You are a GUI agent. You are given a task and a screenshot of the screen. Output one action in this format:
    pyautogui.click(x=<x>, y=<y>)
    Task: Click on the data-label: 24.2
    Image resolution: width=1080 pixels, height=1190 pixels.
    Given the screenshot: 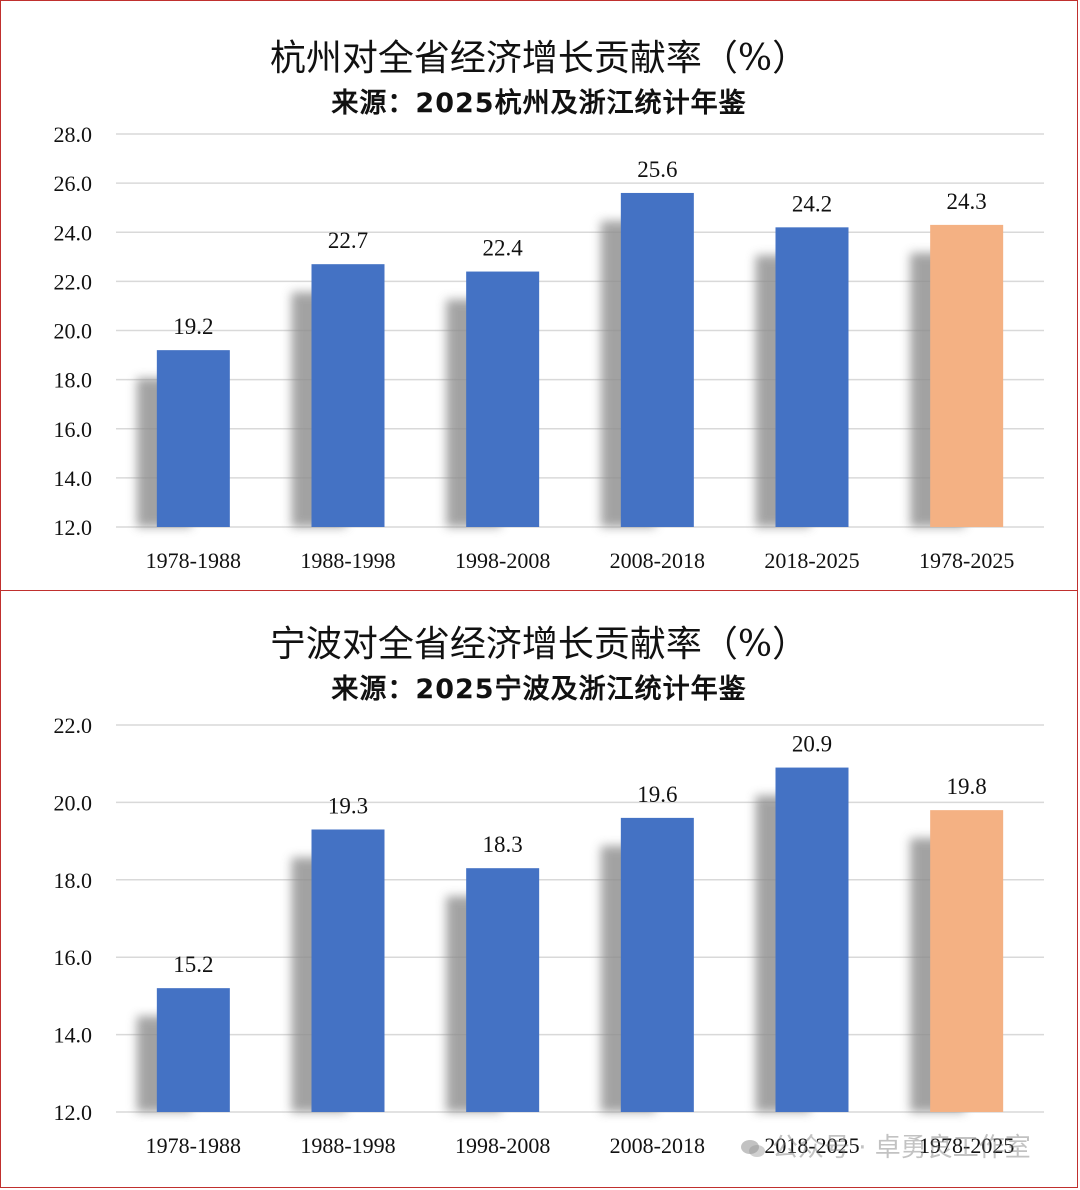 What is the action you would take?
    pyautogui.click(x=812, y=203)
    